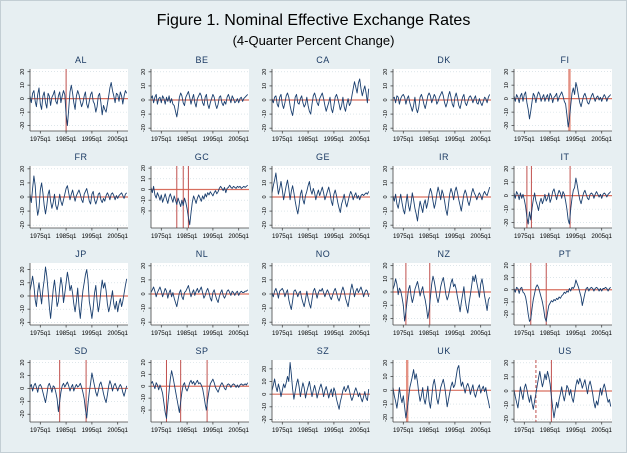 The width and height of the screenshot is (627, 453). I want to click on subplot-title: UK, so click(444, 351).